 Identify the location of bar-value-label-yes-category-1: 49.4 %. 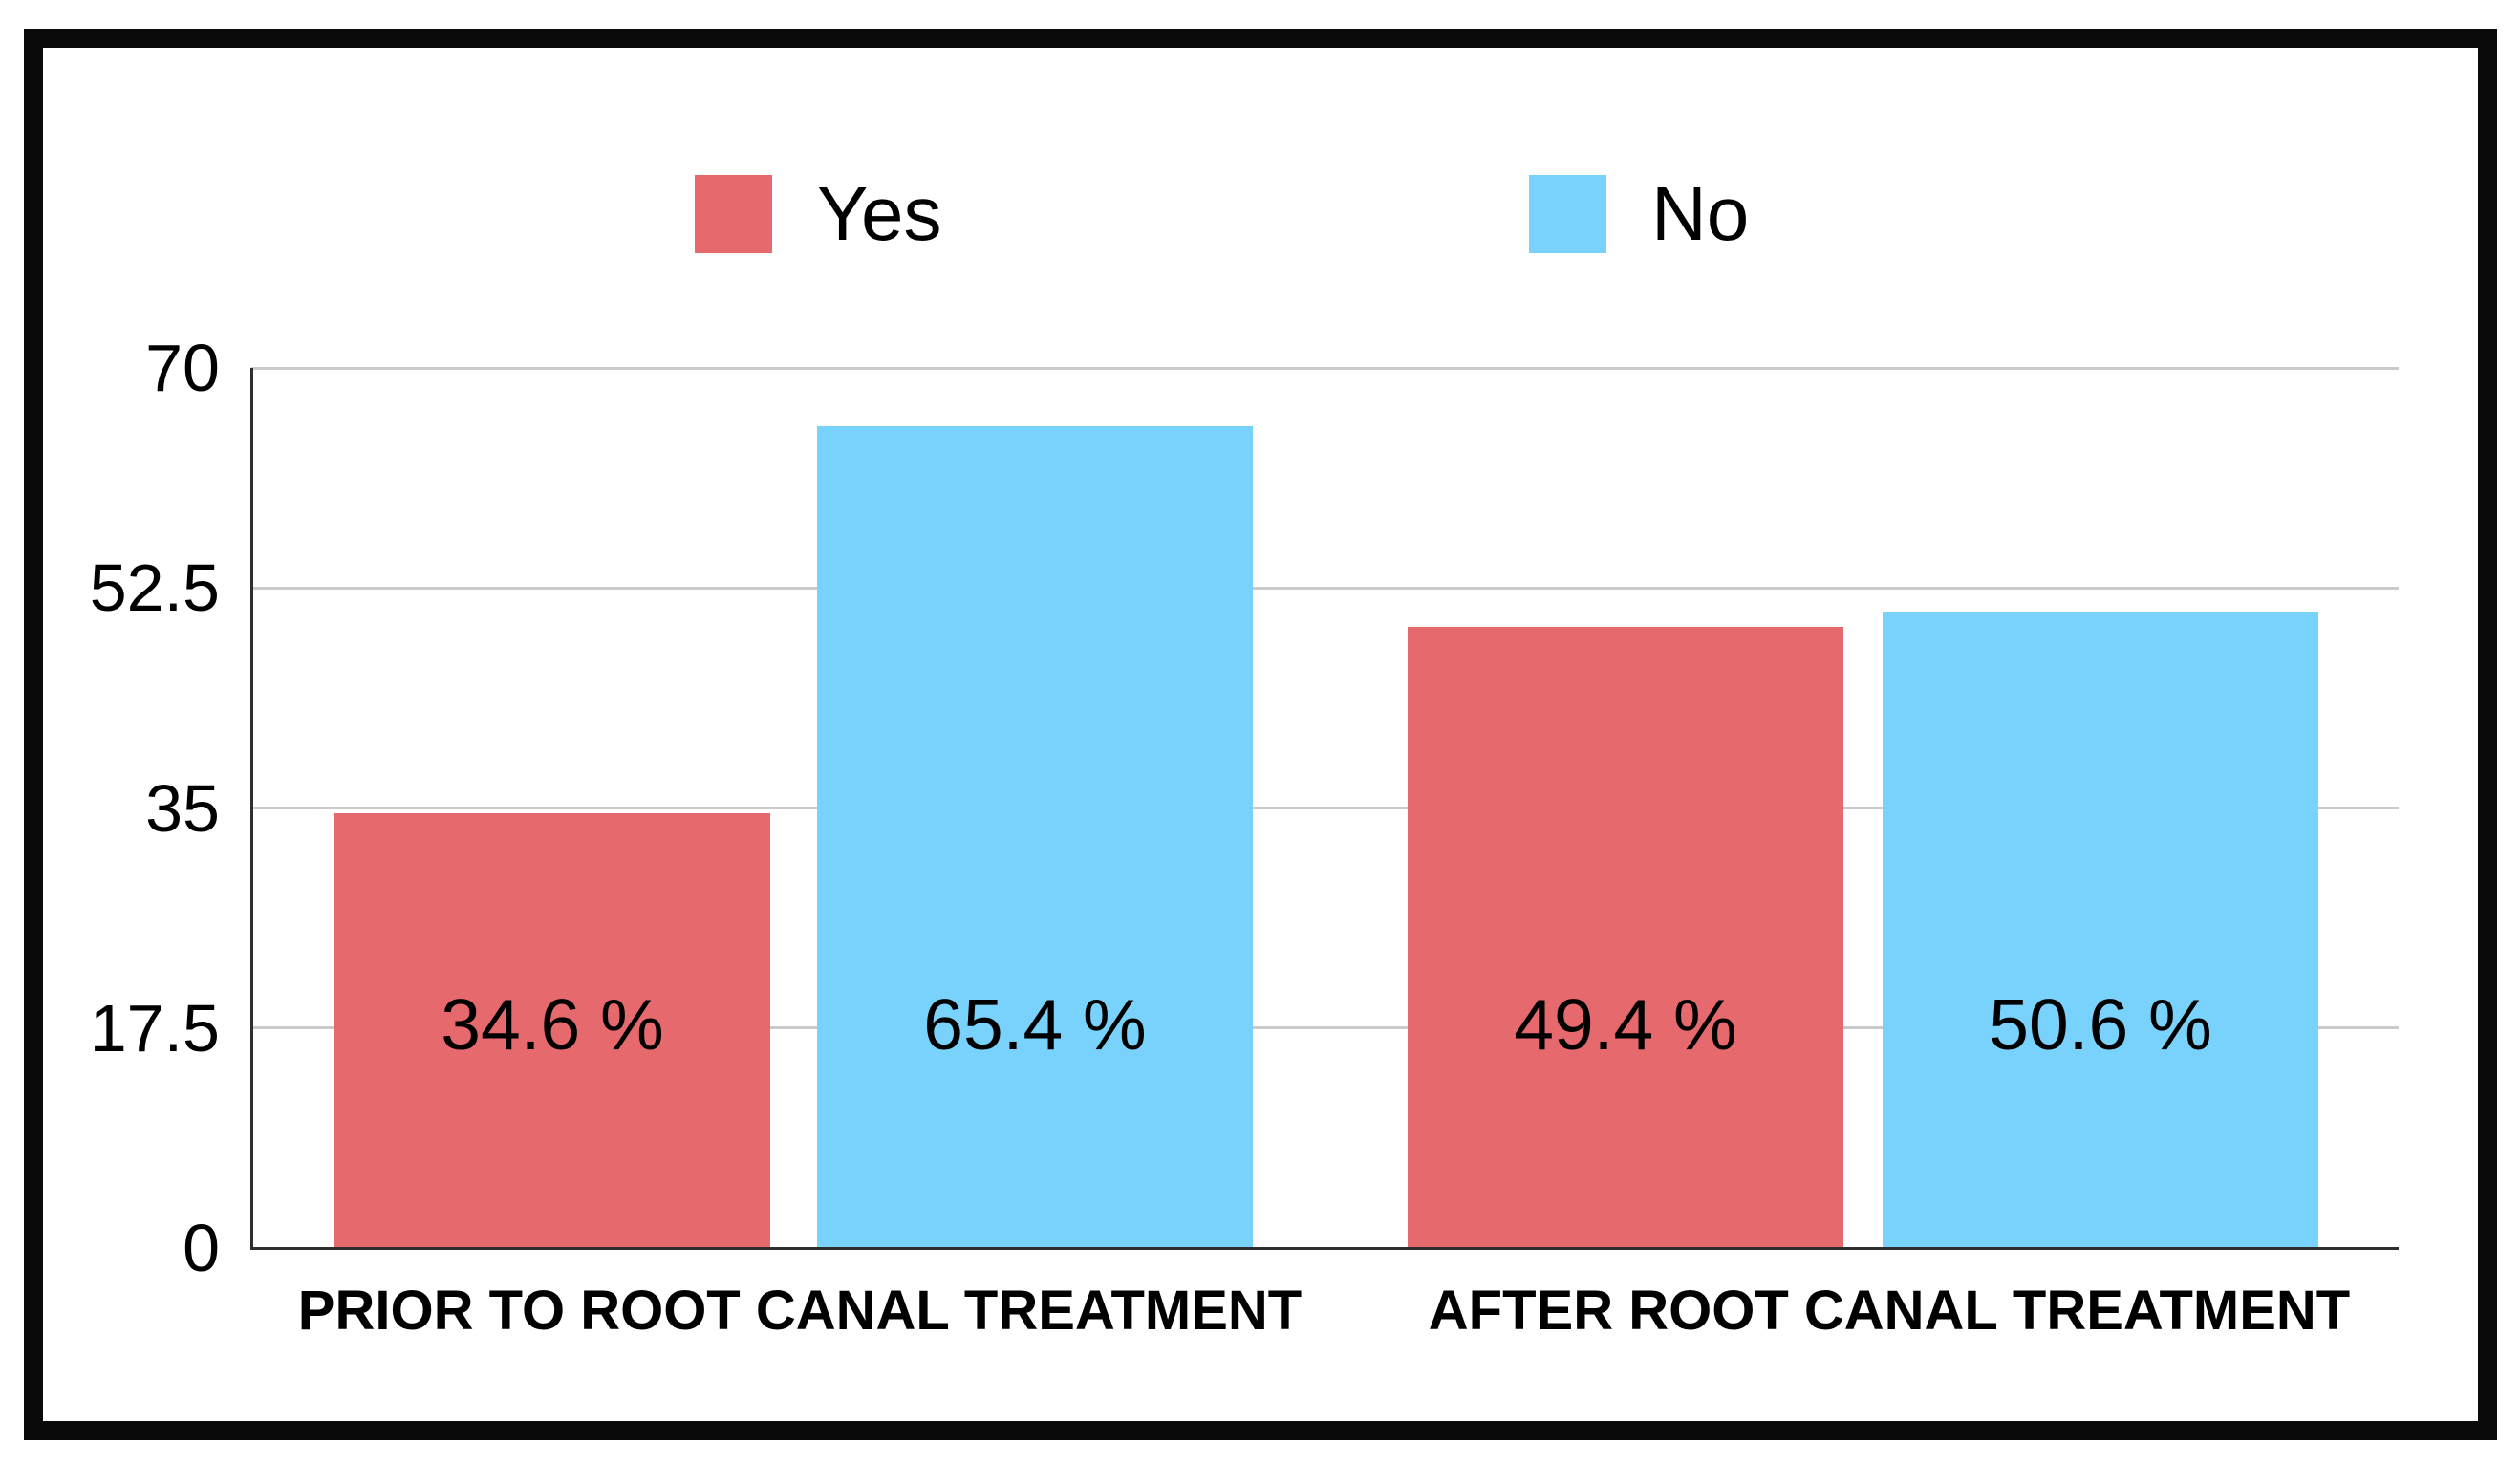
(1625, 1024).